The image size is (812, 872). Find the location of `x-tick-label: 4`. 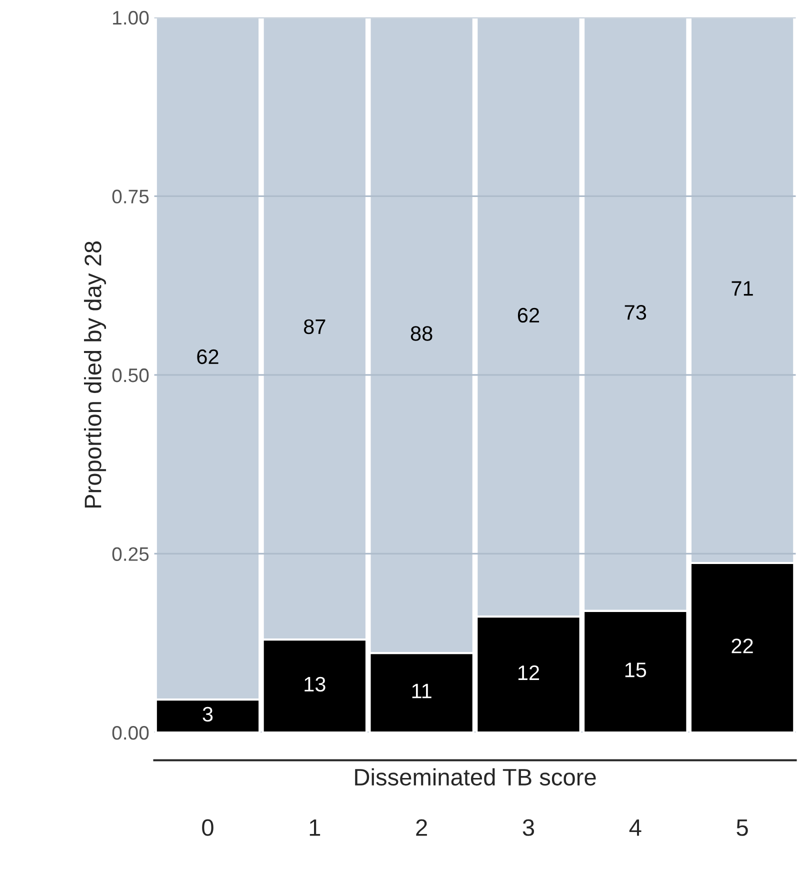

x-tick-label: 4 is located at coordinates (635, 827).